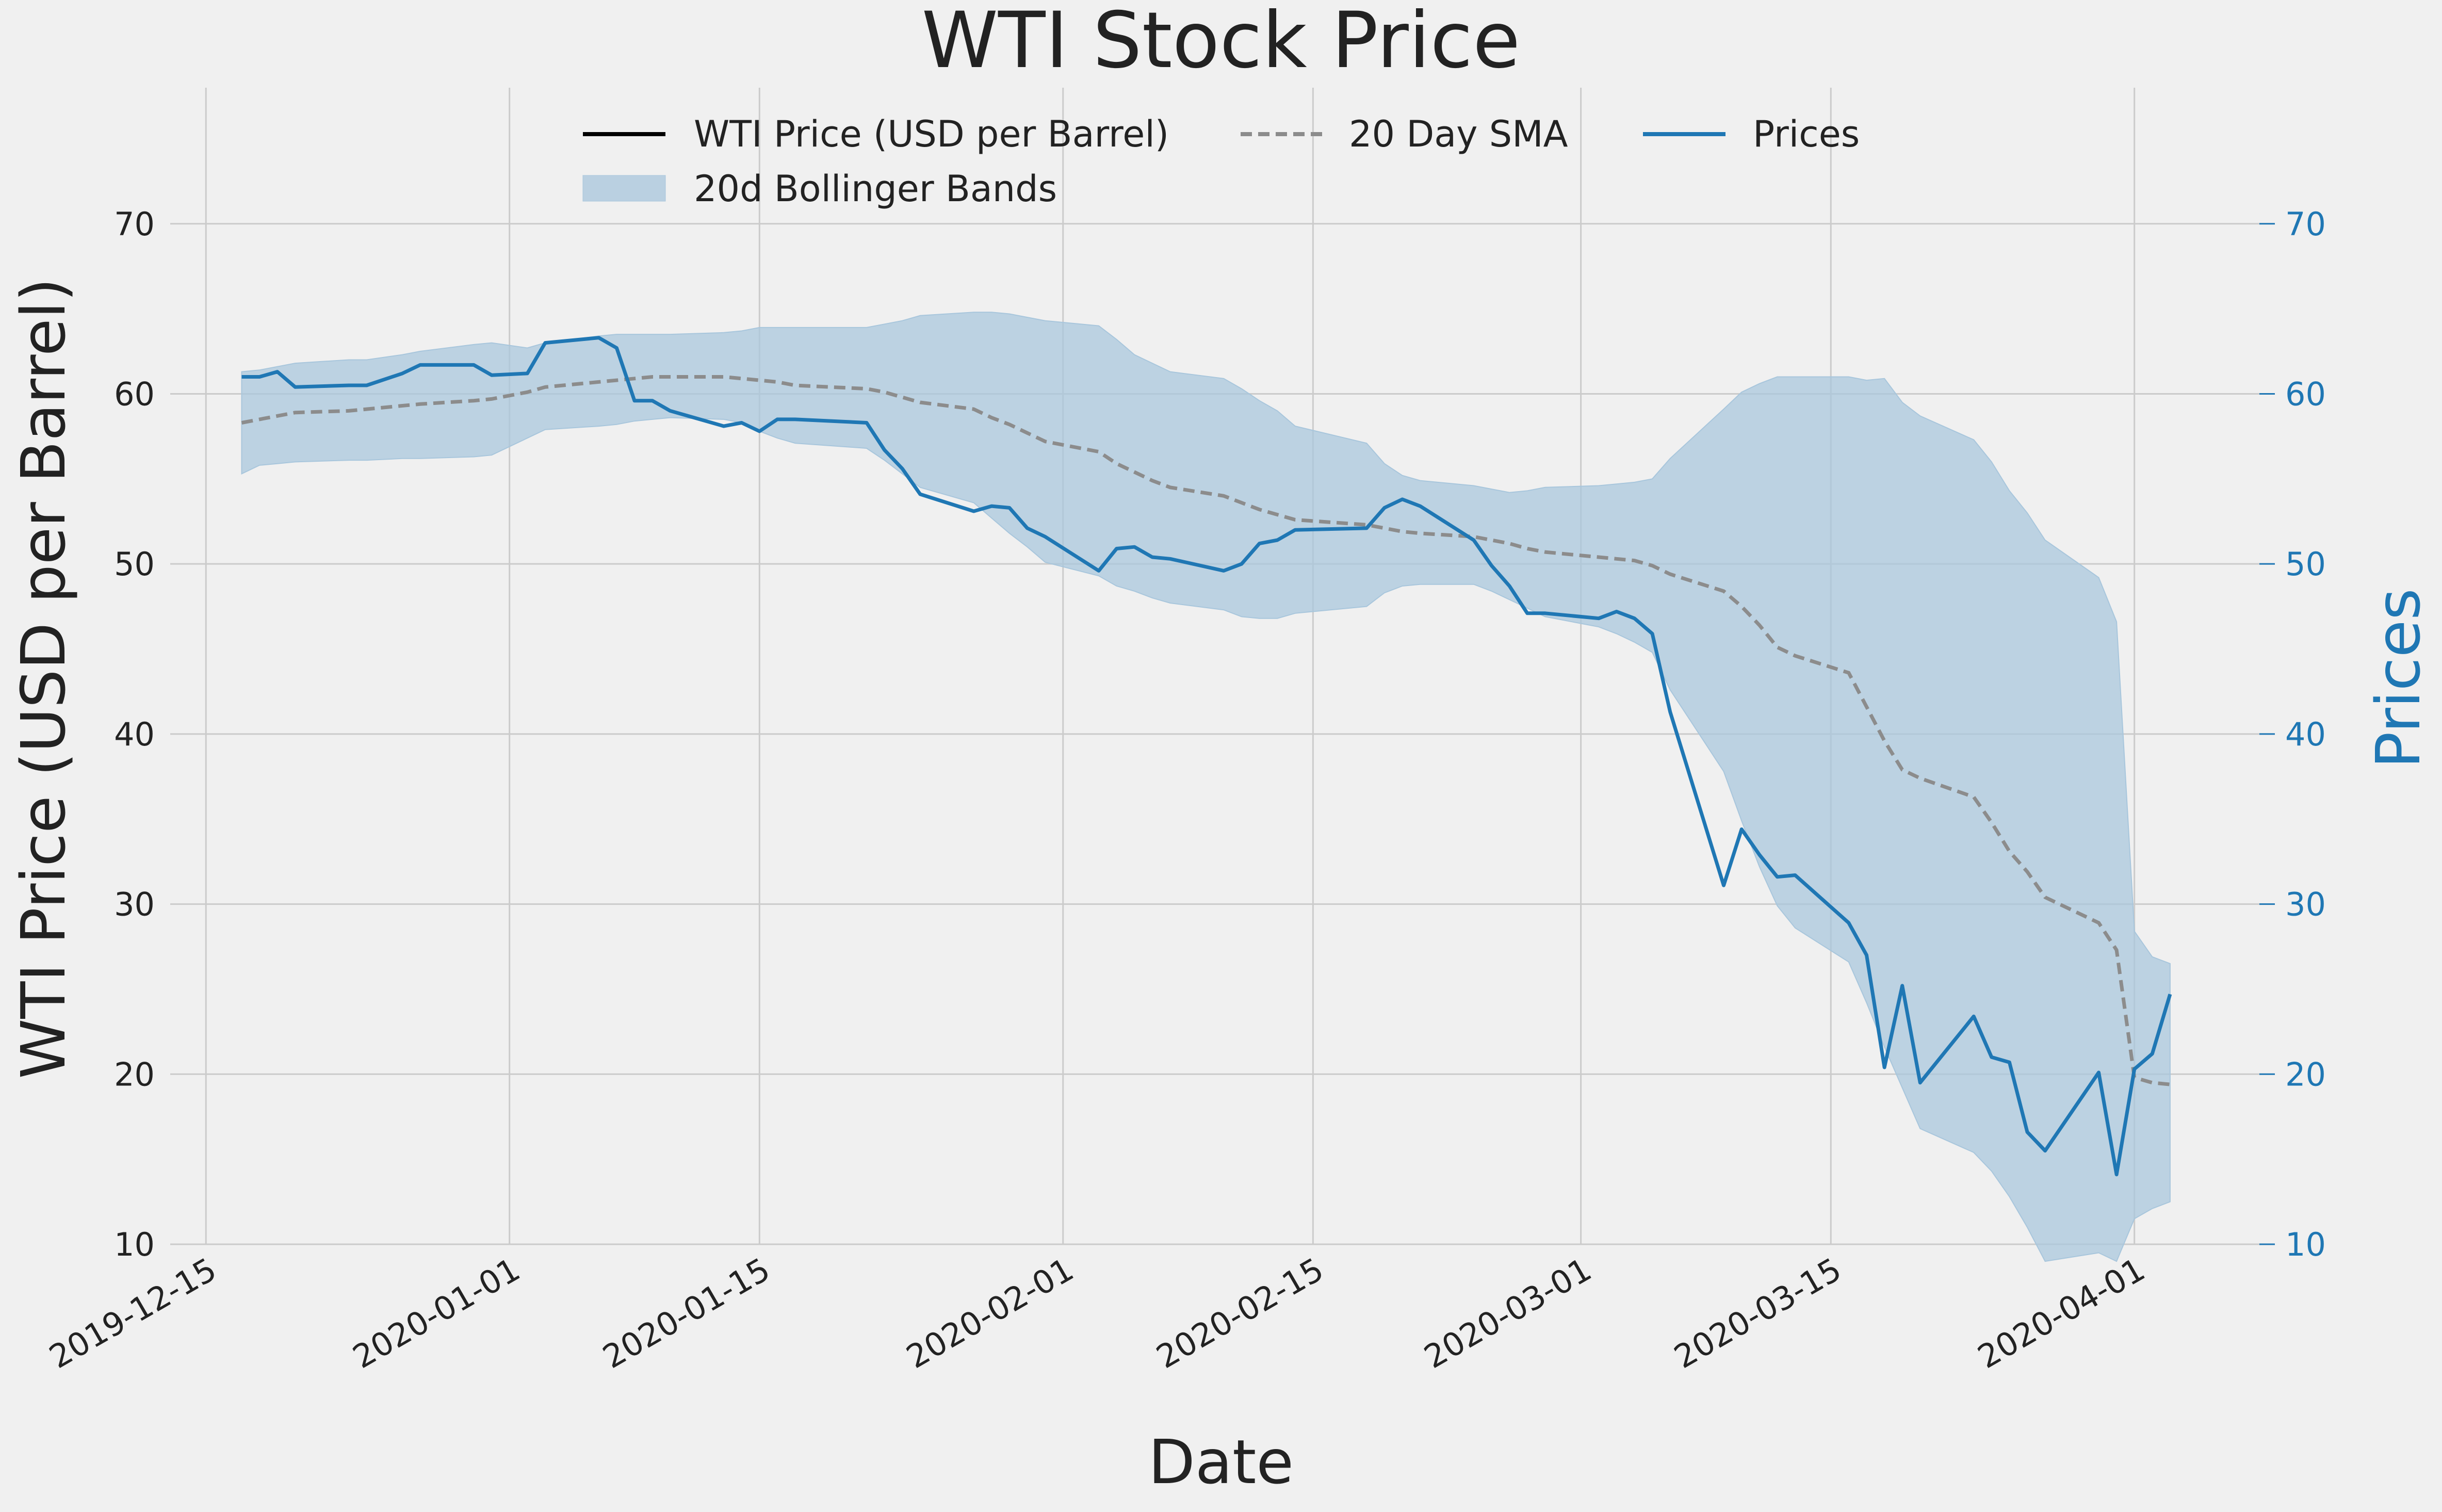 The width and height of the screenshot is (2442, 1512). What do you see at coordinates (2399, 678) in the screenshot?
I see `y-axis-label-right: Prices` at bounding box center [2399, 678].